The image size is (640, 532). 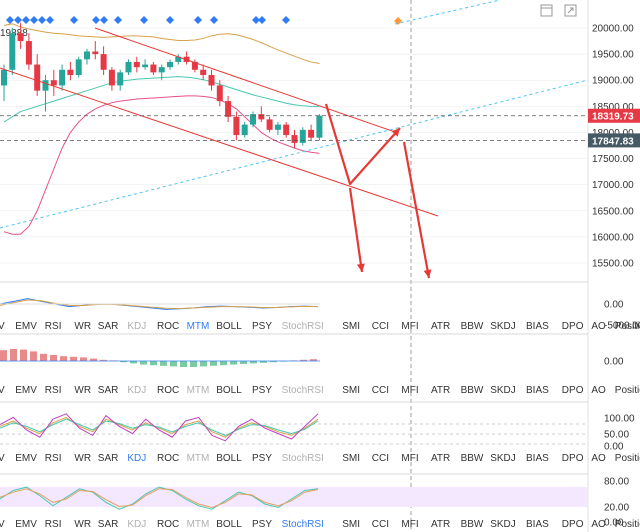 I want to click on candles, so click(x=162, y=85).